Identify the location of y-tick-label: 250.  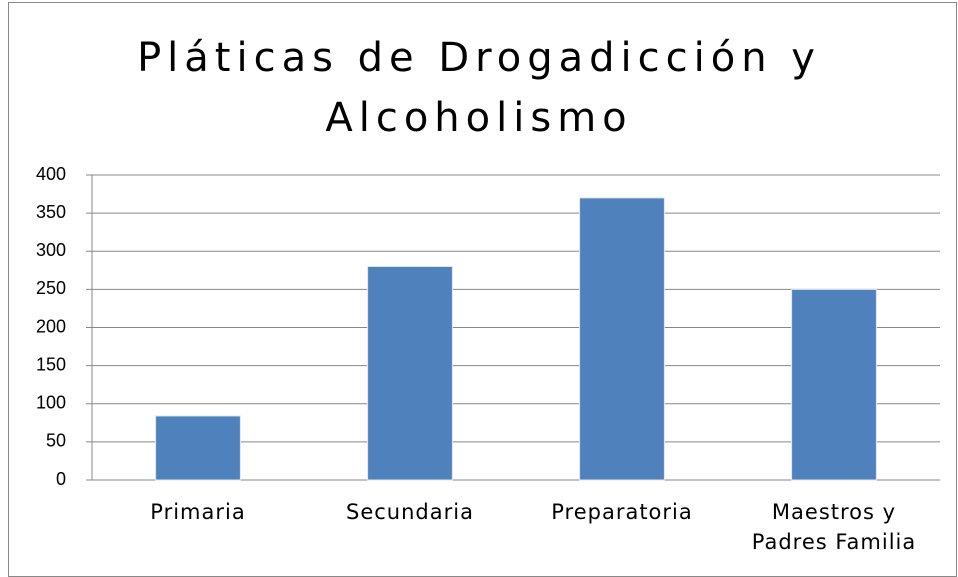
(51, 288).